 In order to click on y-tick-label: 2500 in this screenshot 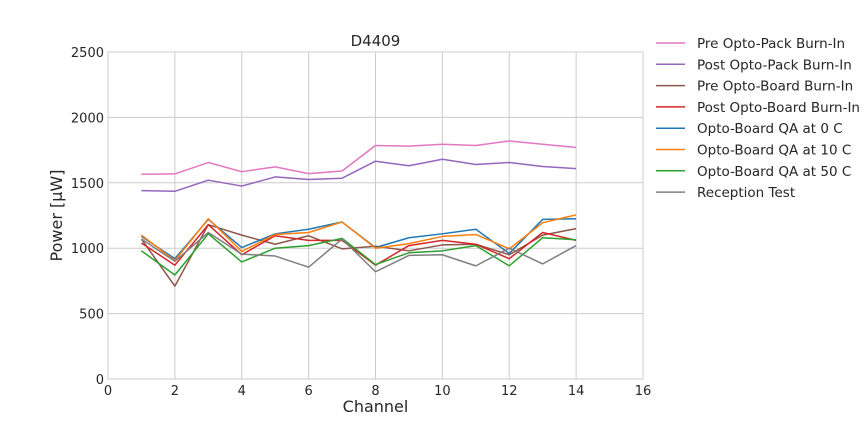, I will do `click(87, 53)`.